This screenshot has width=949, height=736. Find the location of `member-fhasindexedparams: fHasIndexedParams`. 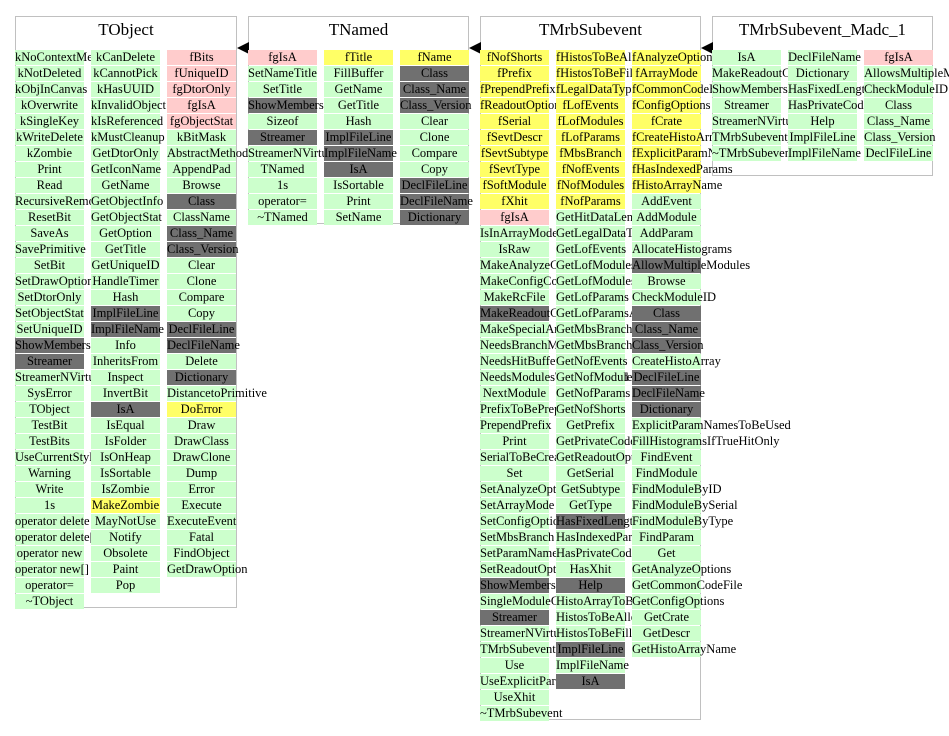

member-fhasindexedparams: fHasIndexedParams is located at coordinates (682, 169).